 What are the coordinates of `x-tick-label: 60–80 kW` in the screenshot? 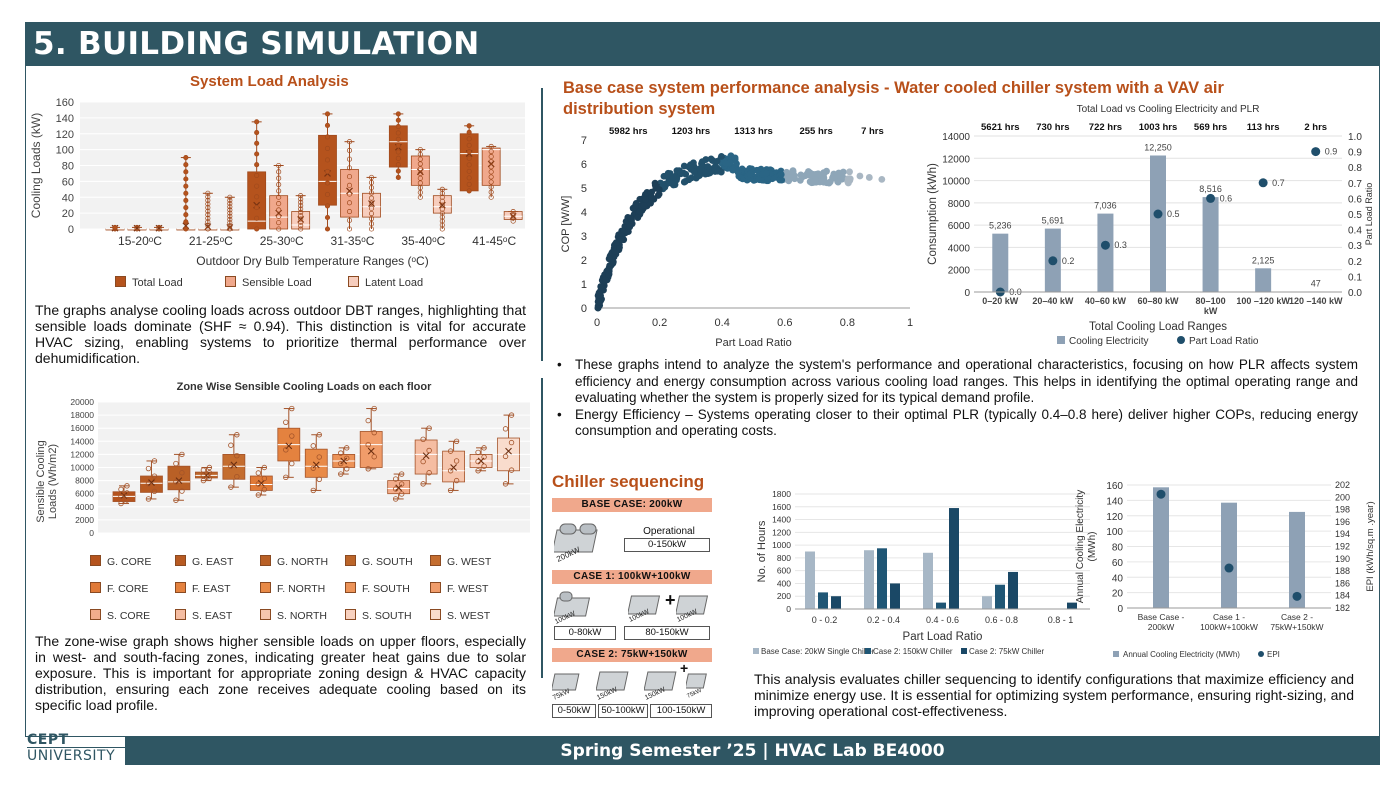 It's located at (1158, 301).